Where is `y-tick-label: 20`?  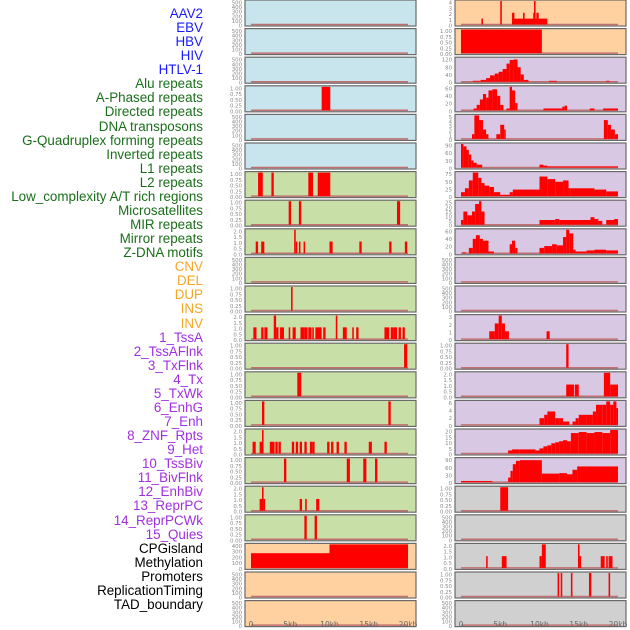 y-tick-label: 20 is located at coordinates (448, 433).